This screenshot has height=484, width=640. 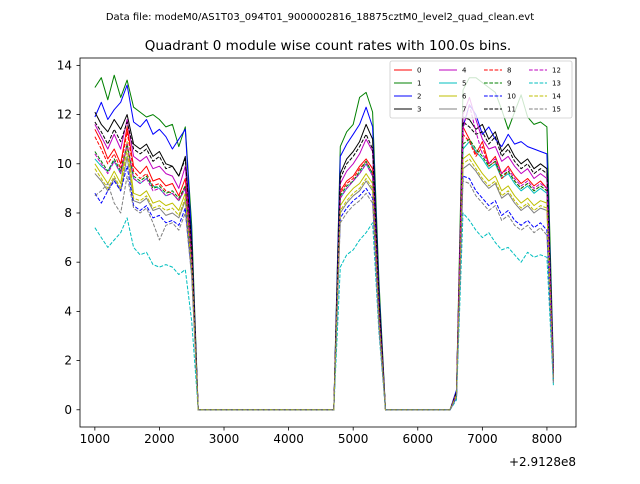 I want to click on legend-label-1: 1, so click(x=419, y=84).